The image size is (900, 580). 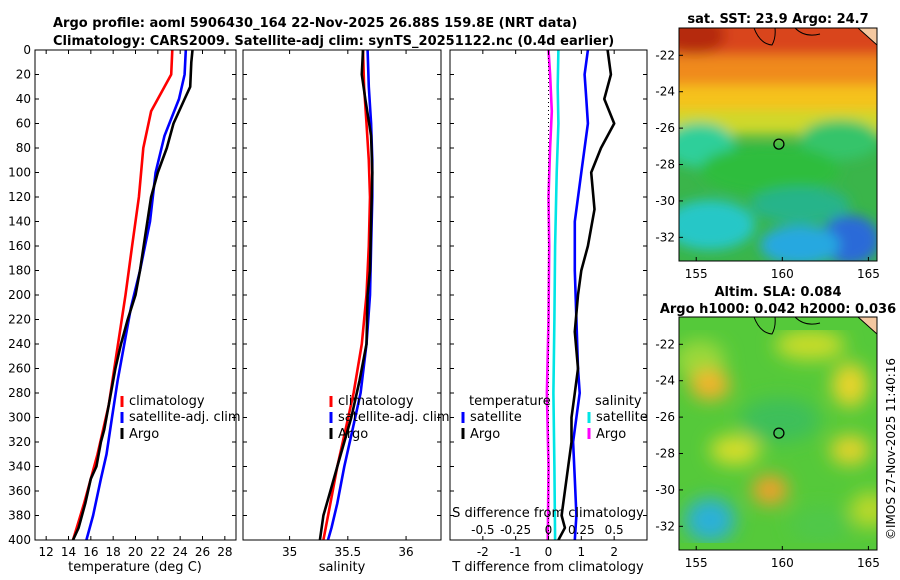 I want to click on sst-map-title: sat. SST: 23.9 Argo: 24.7, so click(x=777, y=19).